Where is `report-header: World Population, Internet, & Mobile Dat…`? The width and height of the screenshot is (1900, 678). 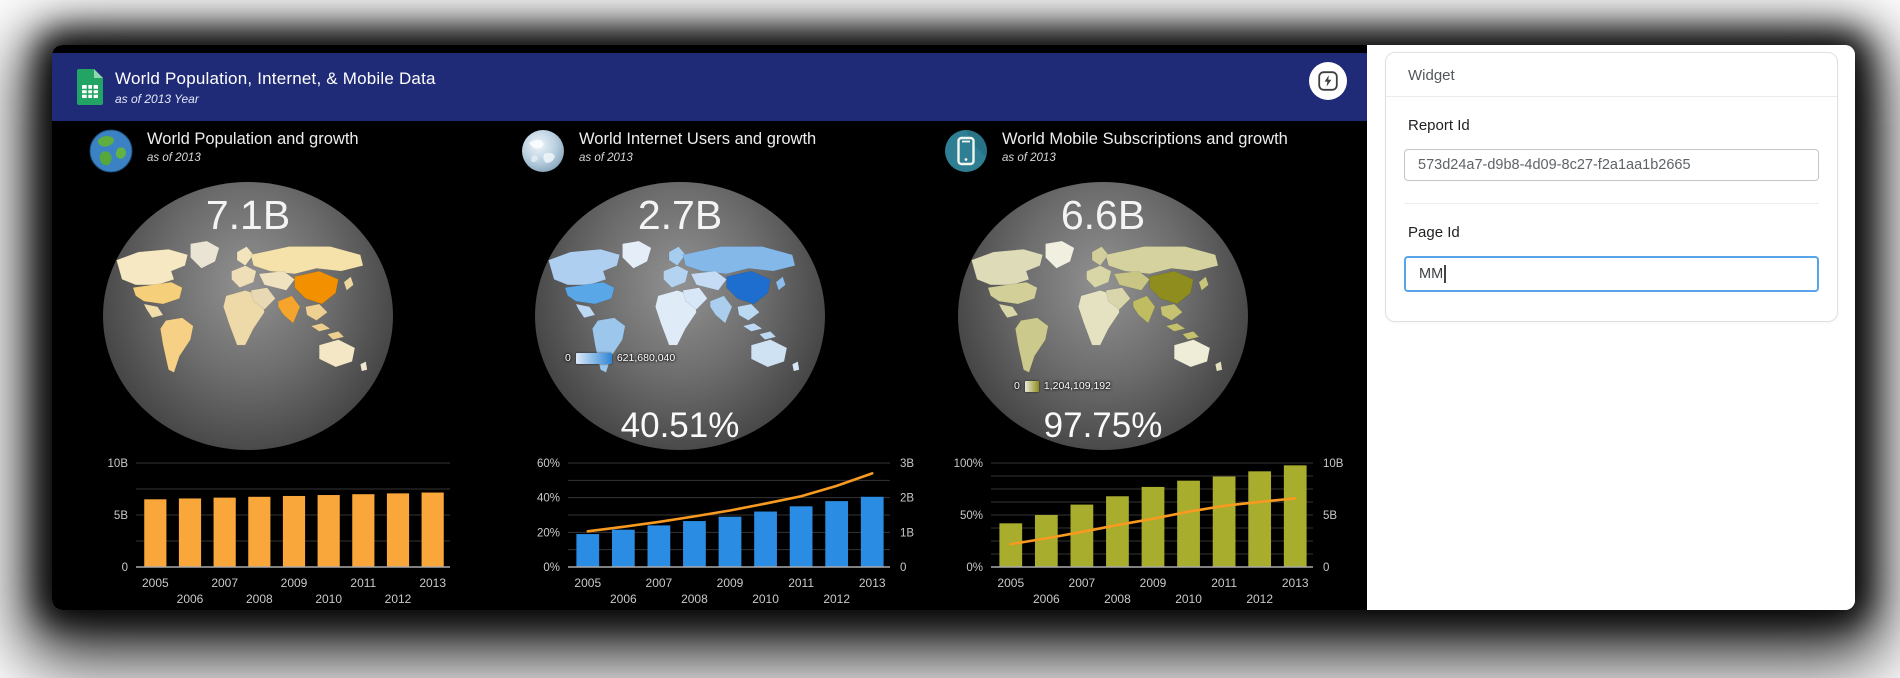
report-header: World Population, Internet, & Mobile Dat… is located at coordinates (709, 87).